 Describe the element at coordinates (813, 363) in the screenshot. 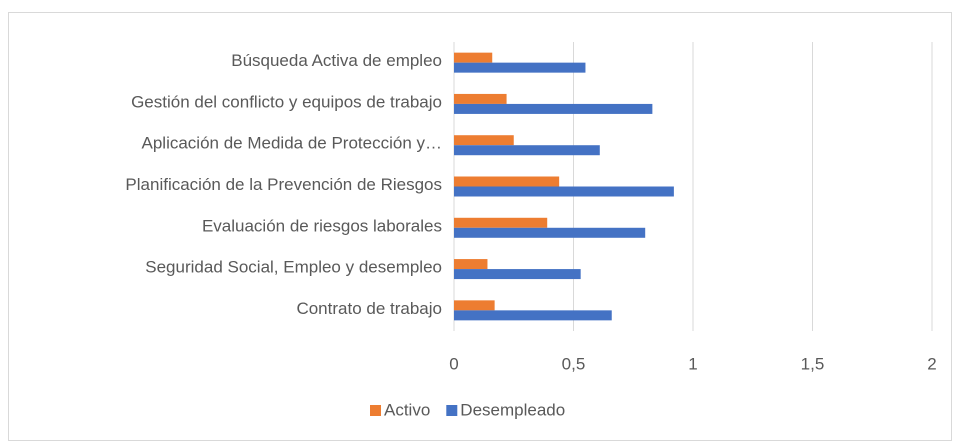

I see `x-tick-label: 1,5` at that location.